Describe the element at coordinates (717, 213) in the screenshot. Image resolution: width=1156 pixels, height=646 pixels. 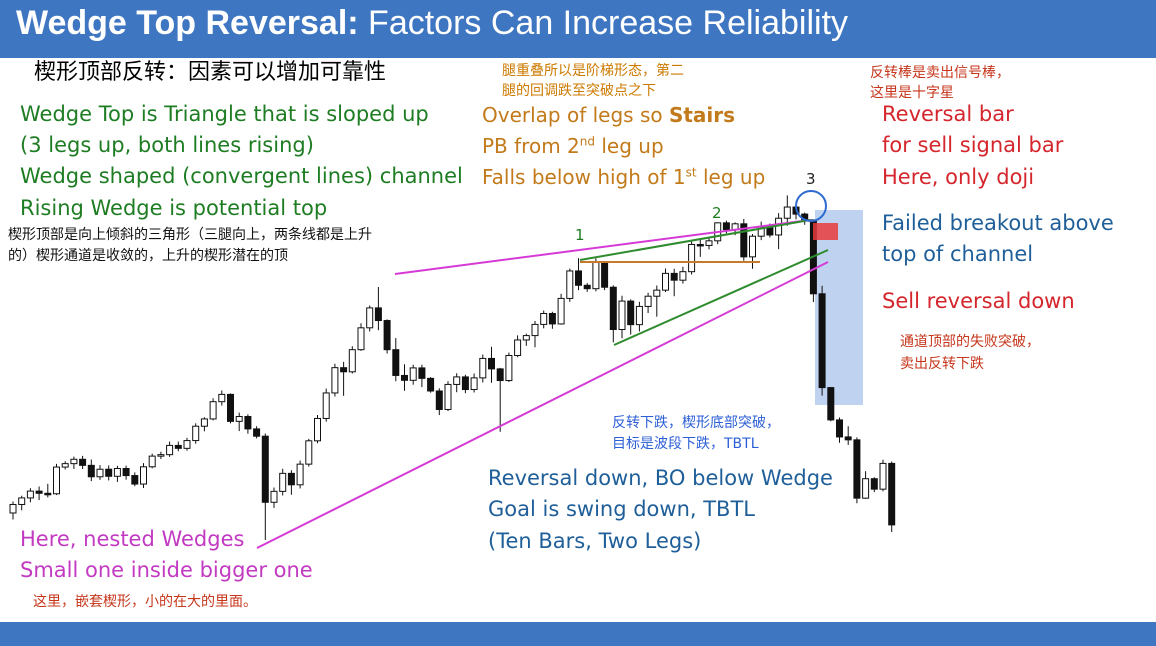
I see `leg-label-2: 2` at that location.